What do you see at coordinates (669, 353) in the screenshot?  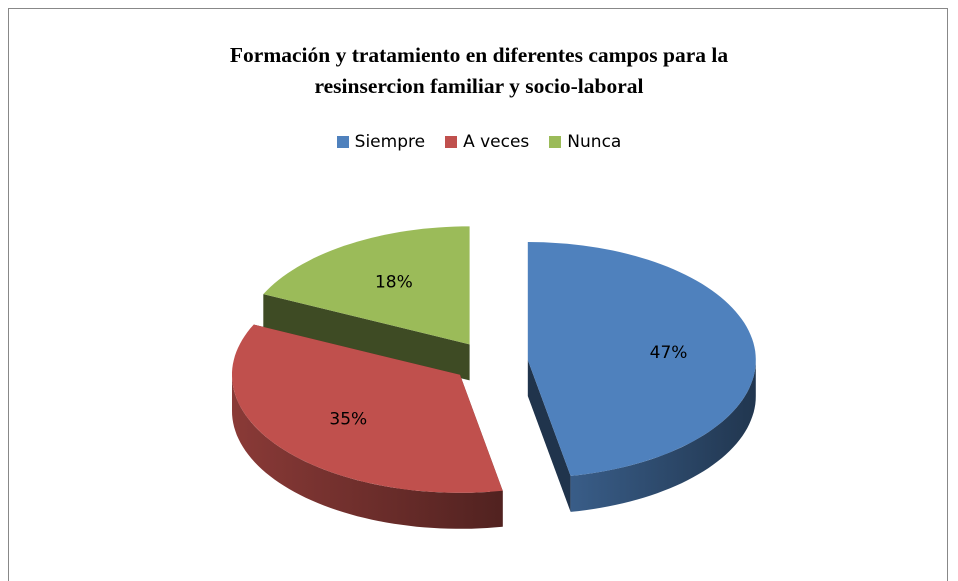 I see `data-label: 47%` at bounding box center [669, 353].